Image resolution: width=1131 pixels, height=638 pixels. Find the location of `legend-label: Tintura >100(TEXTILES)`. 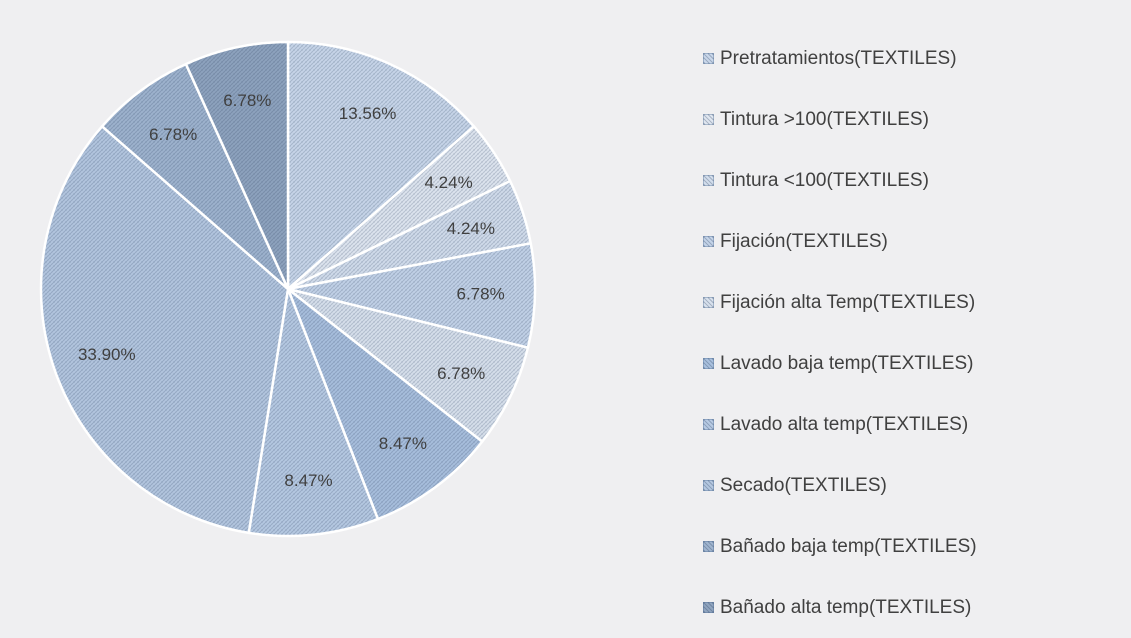

legend-label: Tintura >100(TEXTILES) is located at coordinates (824, 119).